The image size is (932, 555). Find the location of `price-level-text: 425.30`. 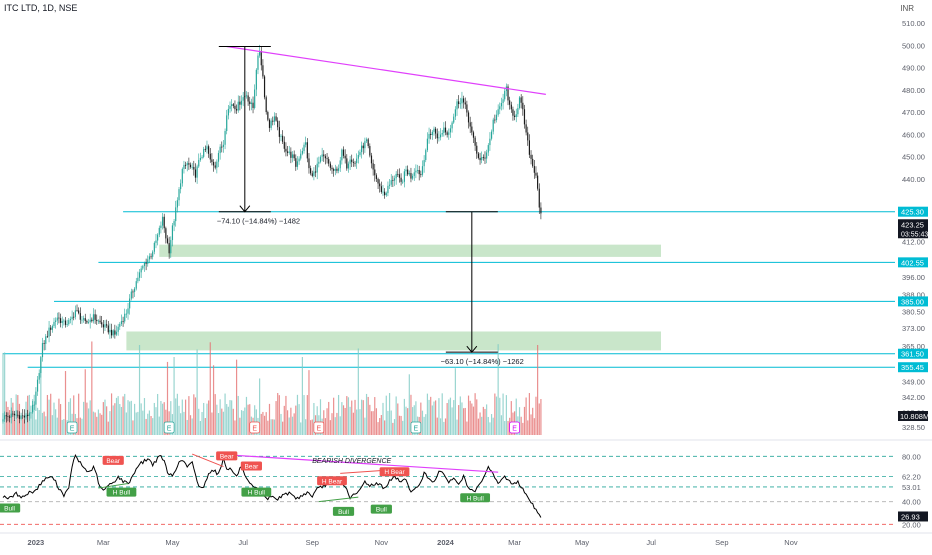

price-level-text: 425.30 is located at coordinates (912, 212).